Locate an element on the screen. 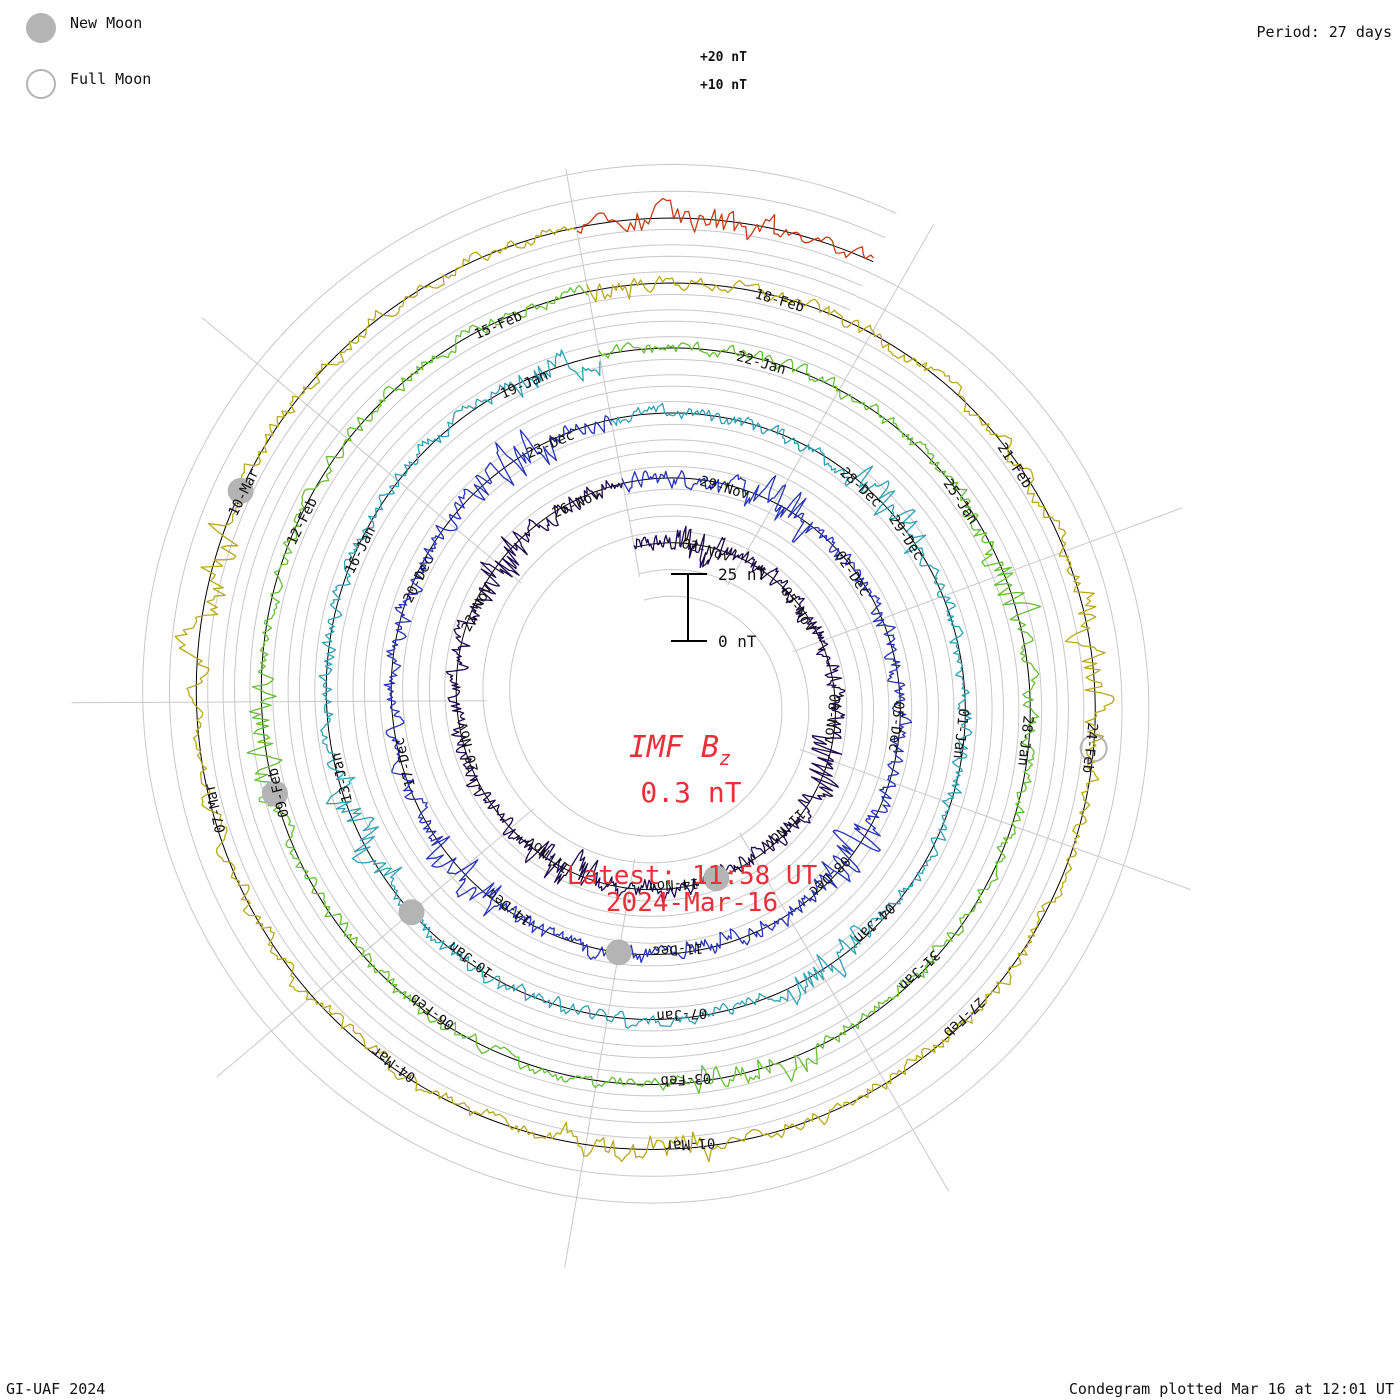  date-label-15: 17-Dec is located at coordinates (404, 762).